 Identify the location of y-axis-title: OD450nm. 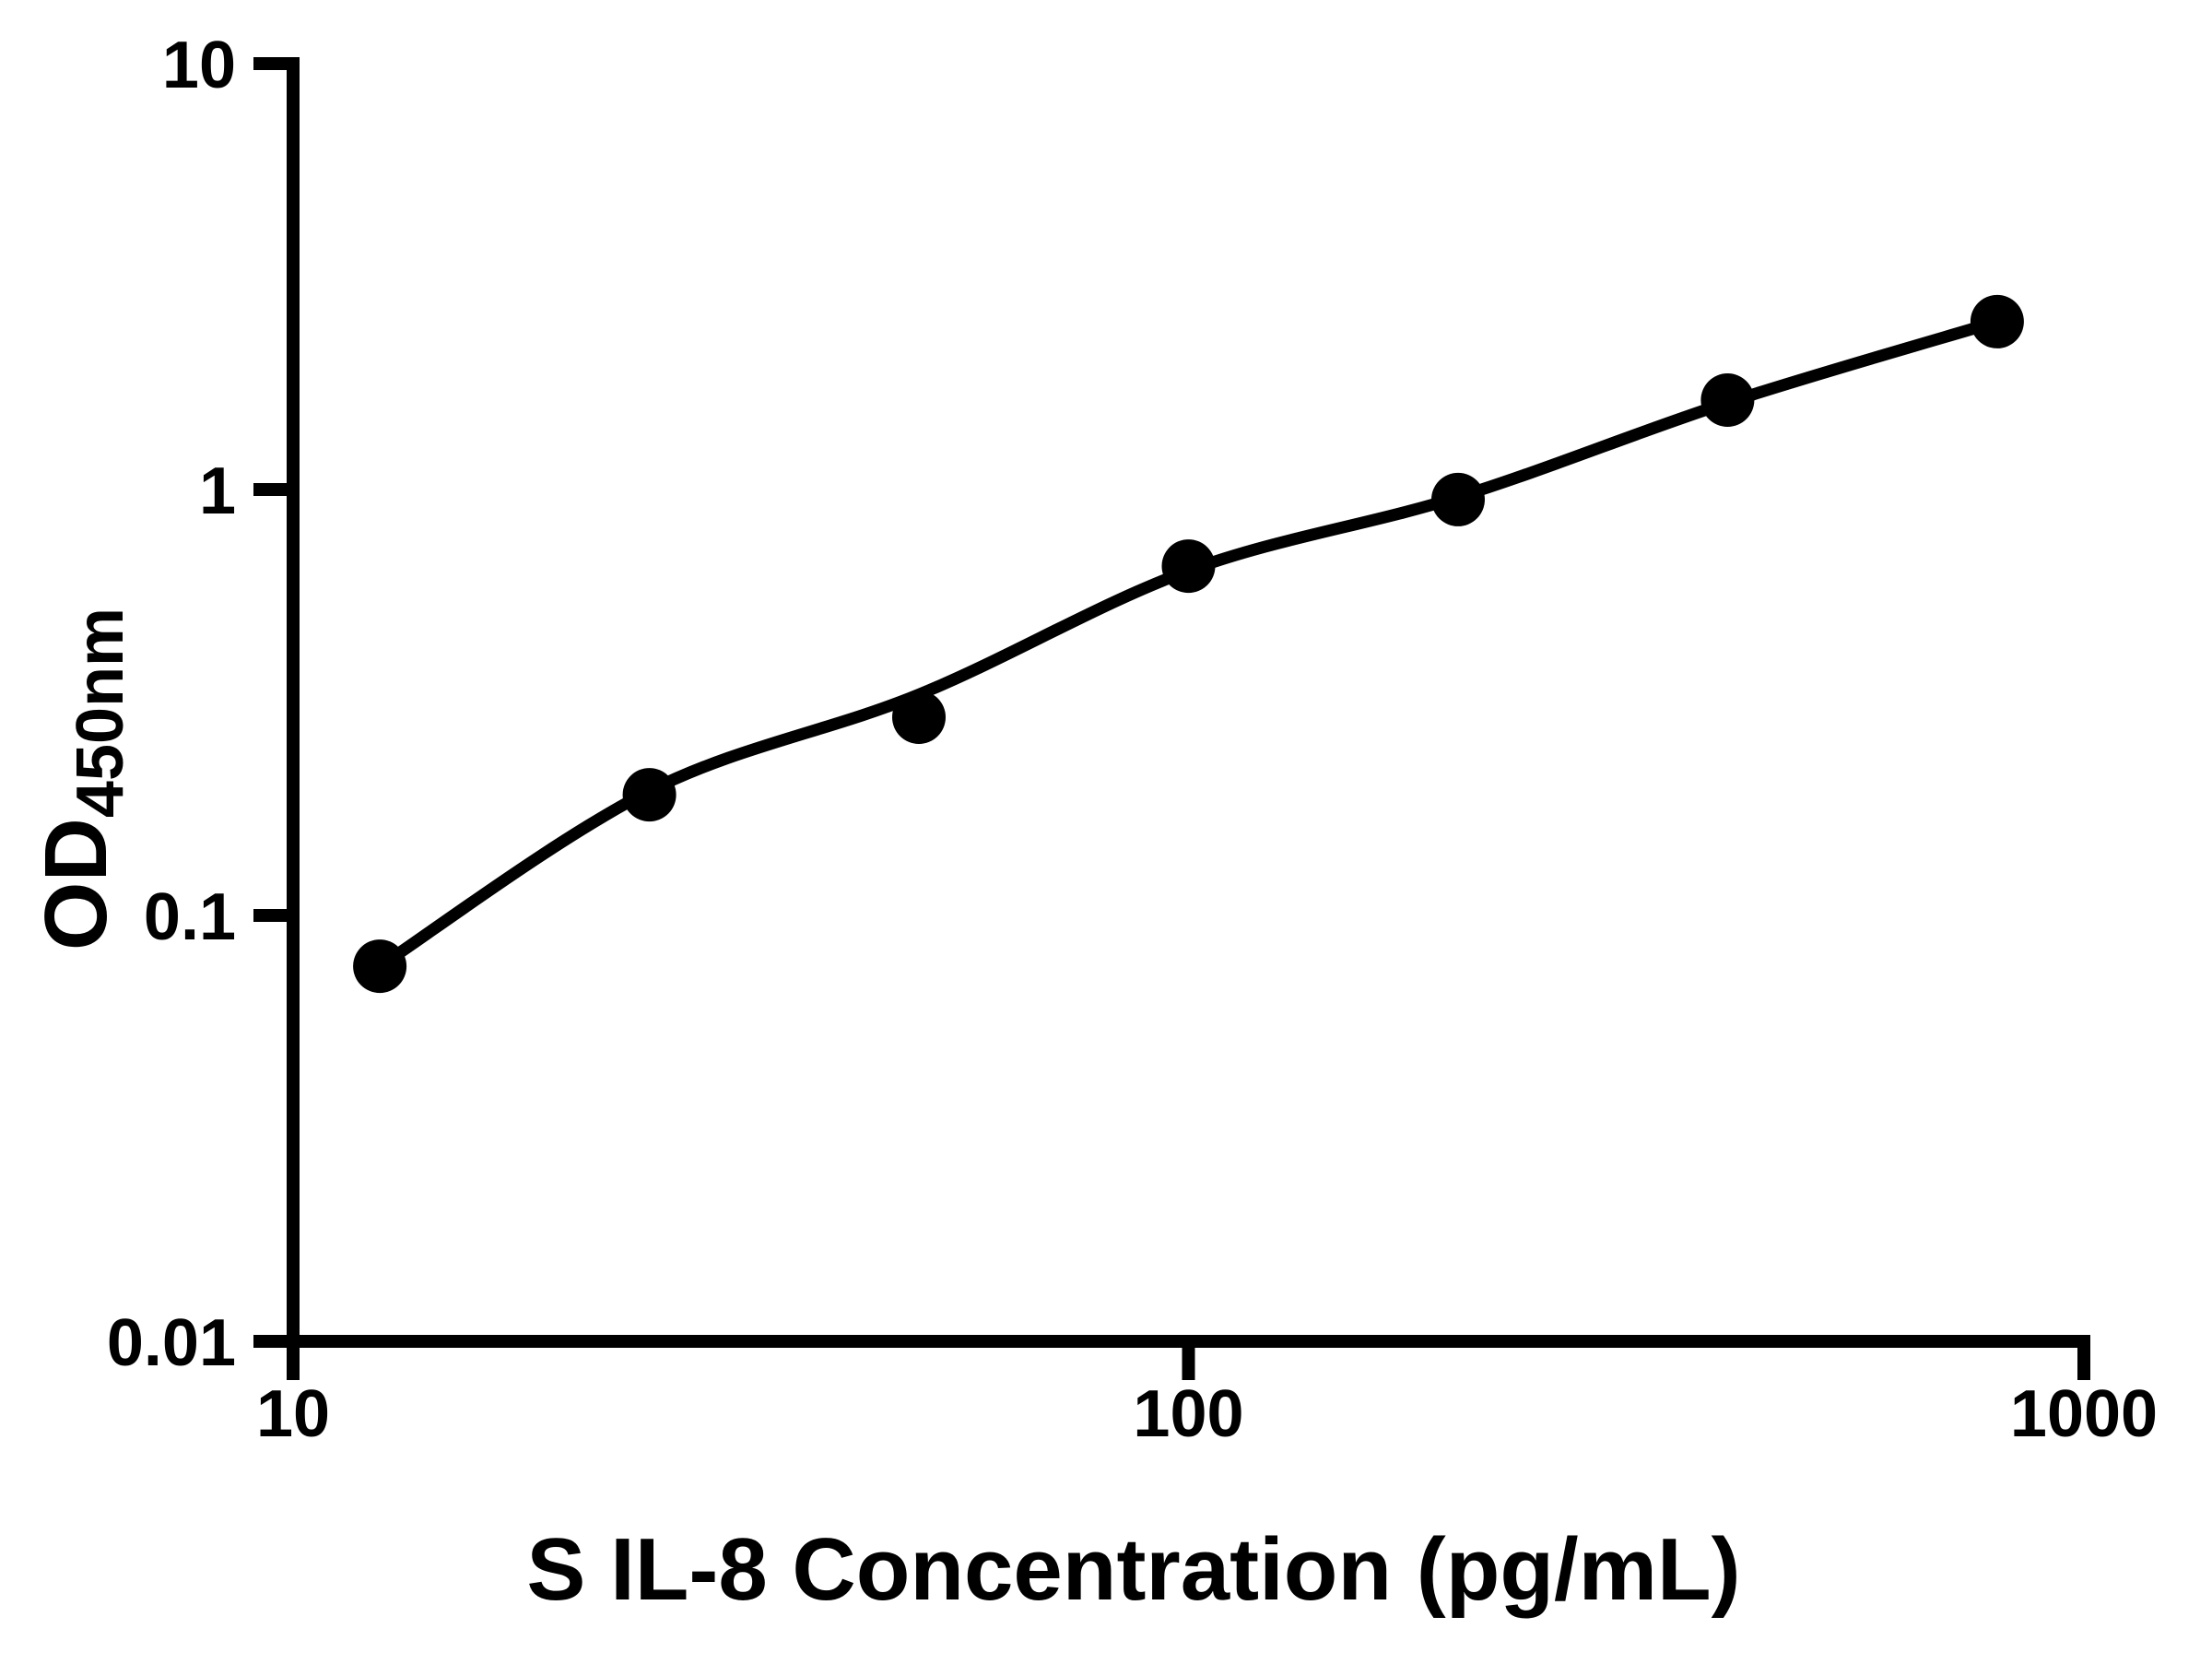
(82, 779).